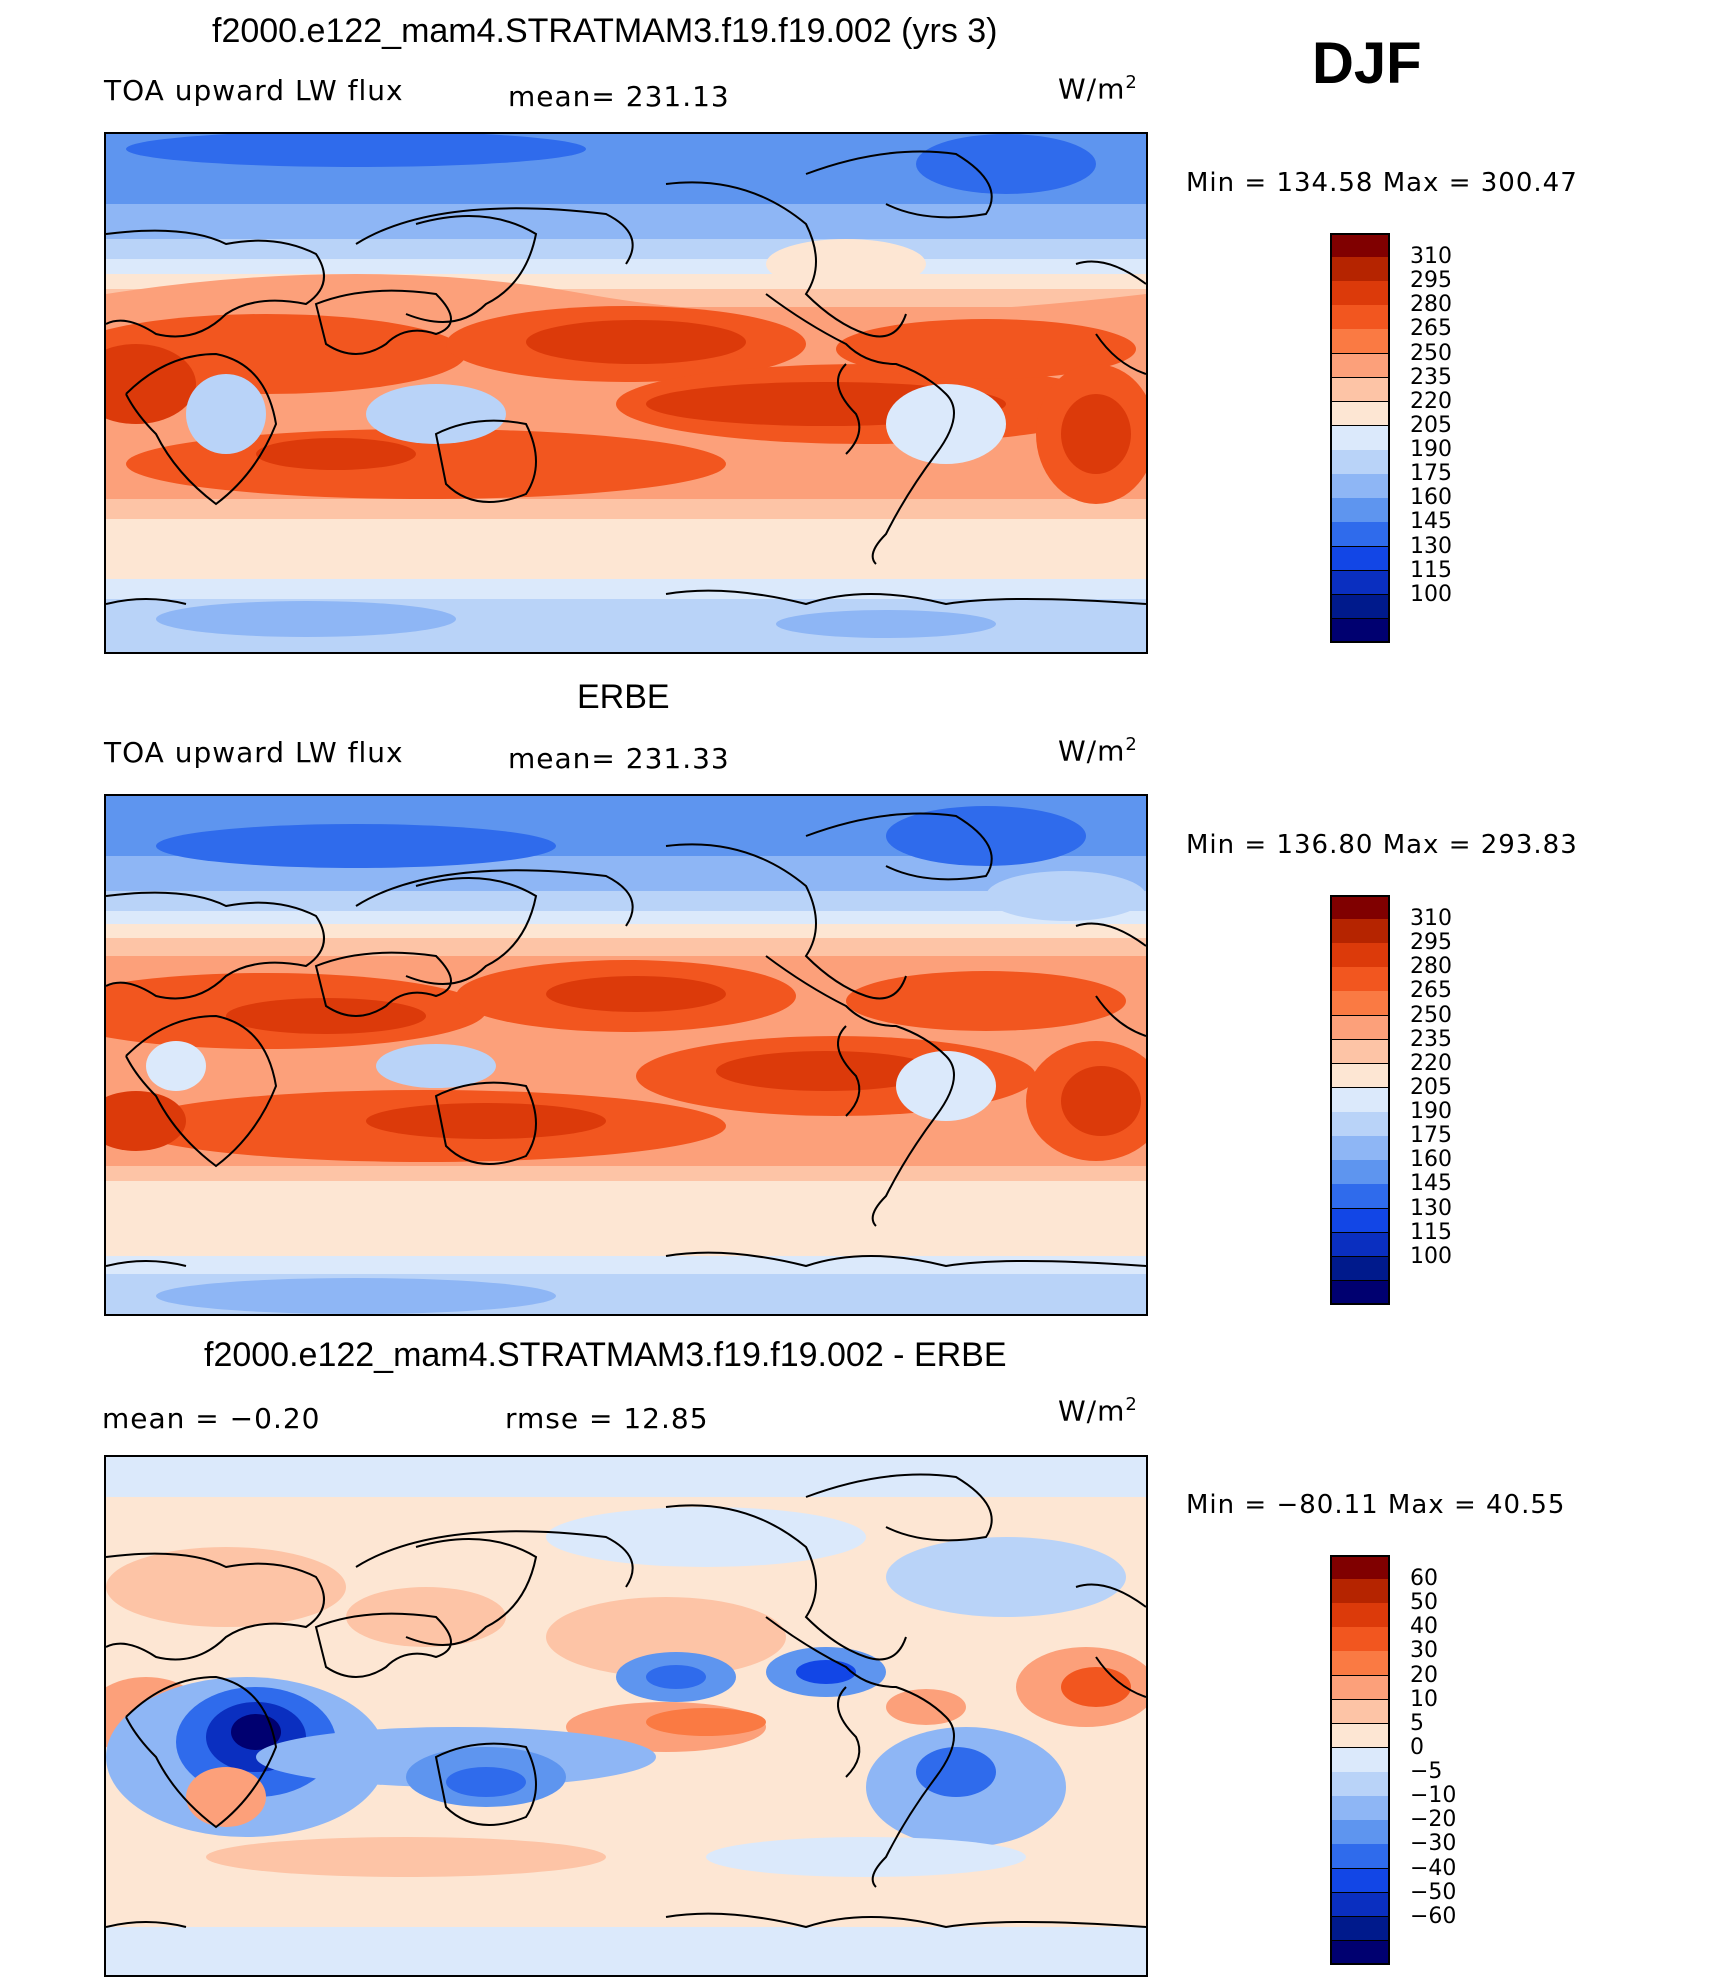 The image size is (1710, 1979). Describe the element at coordinates (1131, 1404) in the screenshot. I see `panel3-units-exp: 2` at that location.